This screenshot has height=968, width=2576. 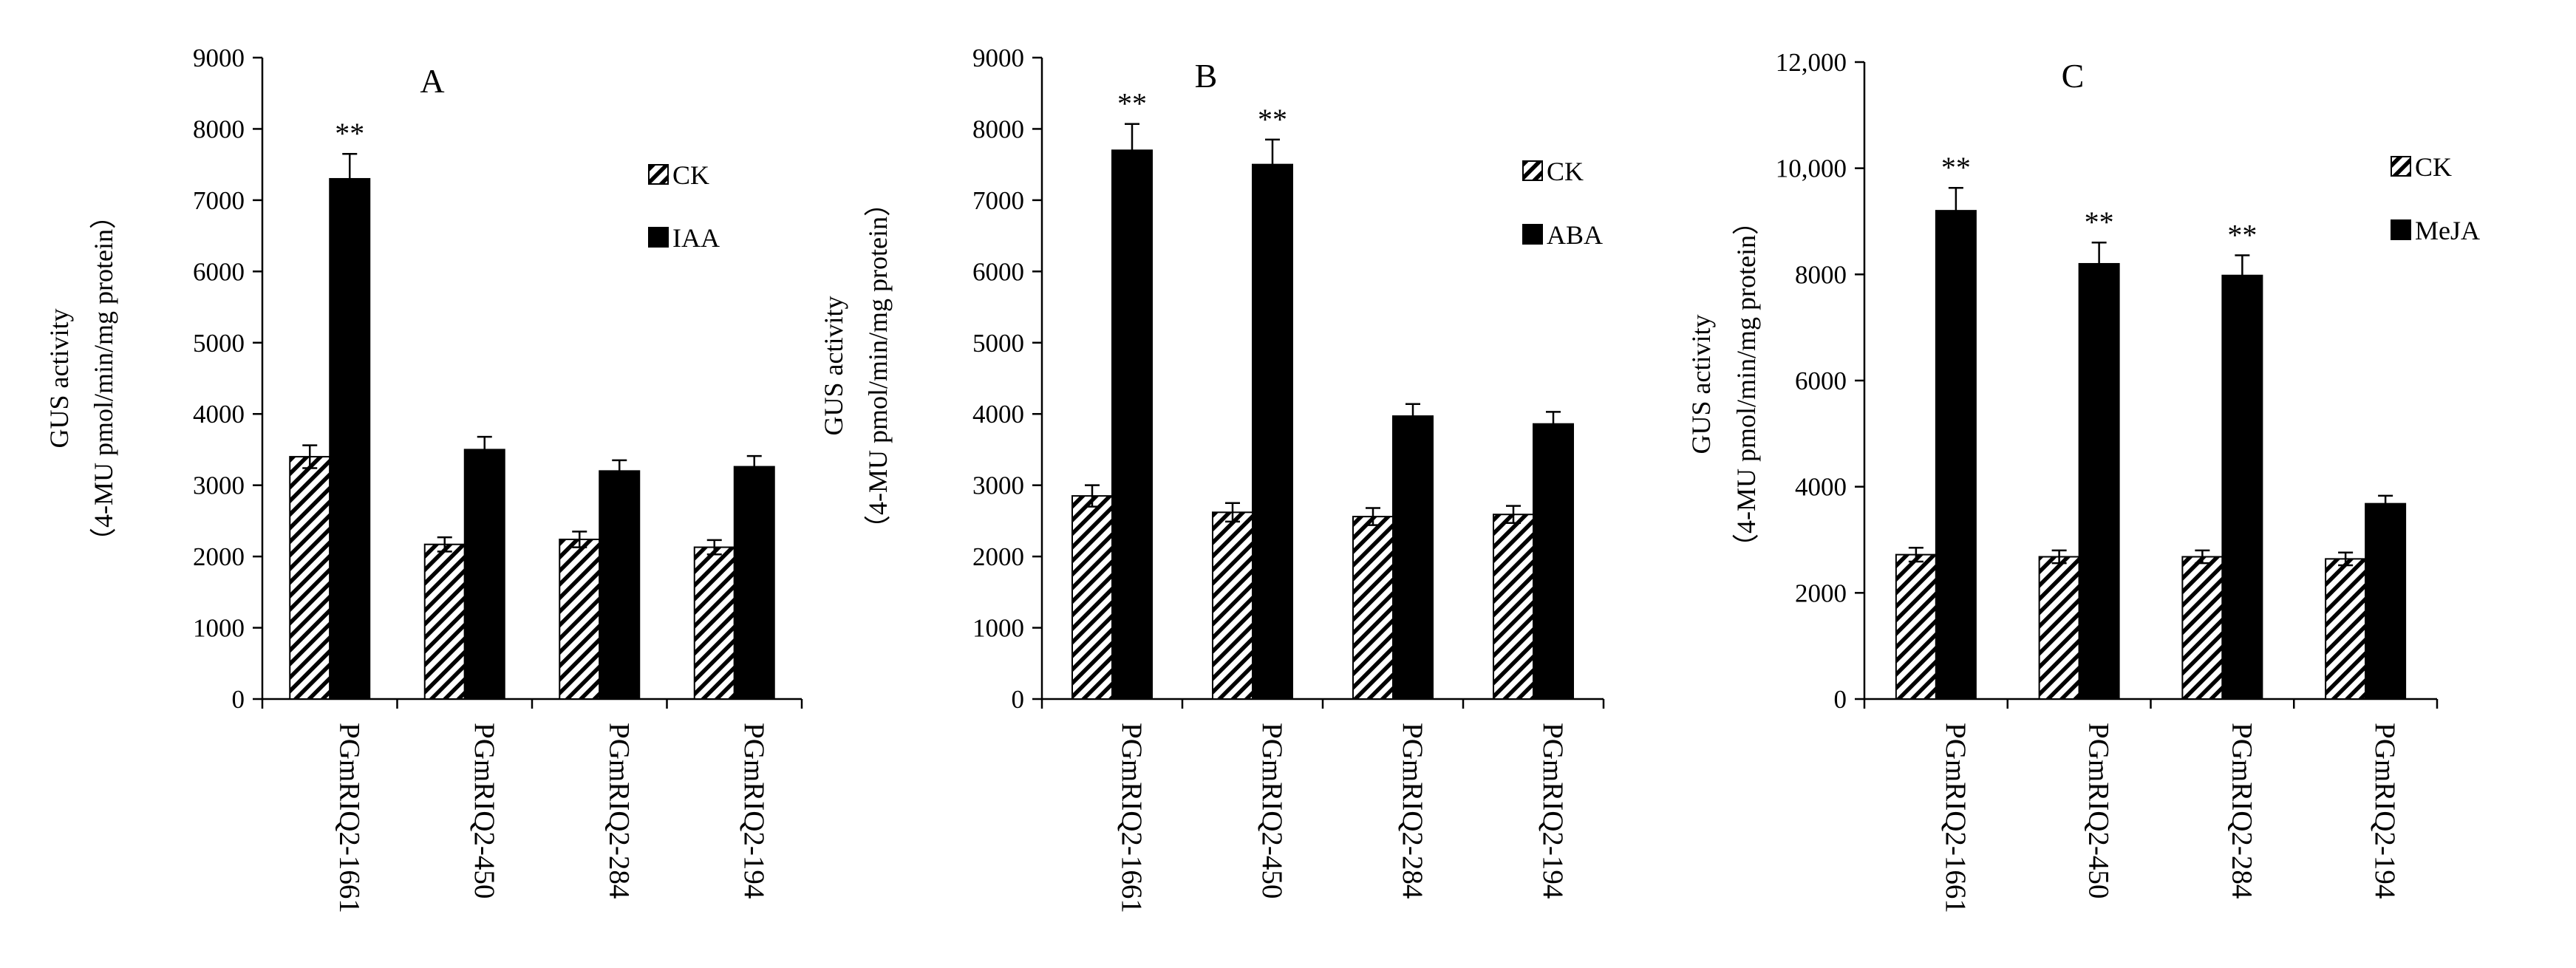 What do you see at coordinates (1811, 168) in the screenshot?
I see `chart-c-y-tick-label: 10,000` at bounding box center [1811, 168].